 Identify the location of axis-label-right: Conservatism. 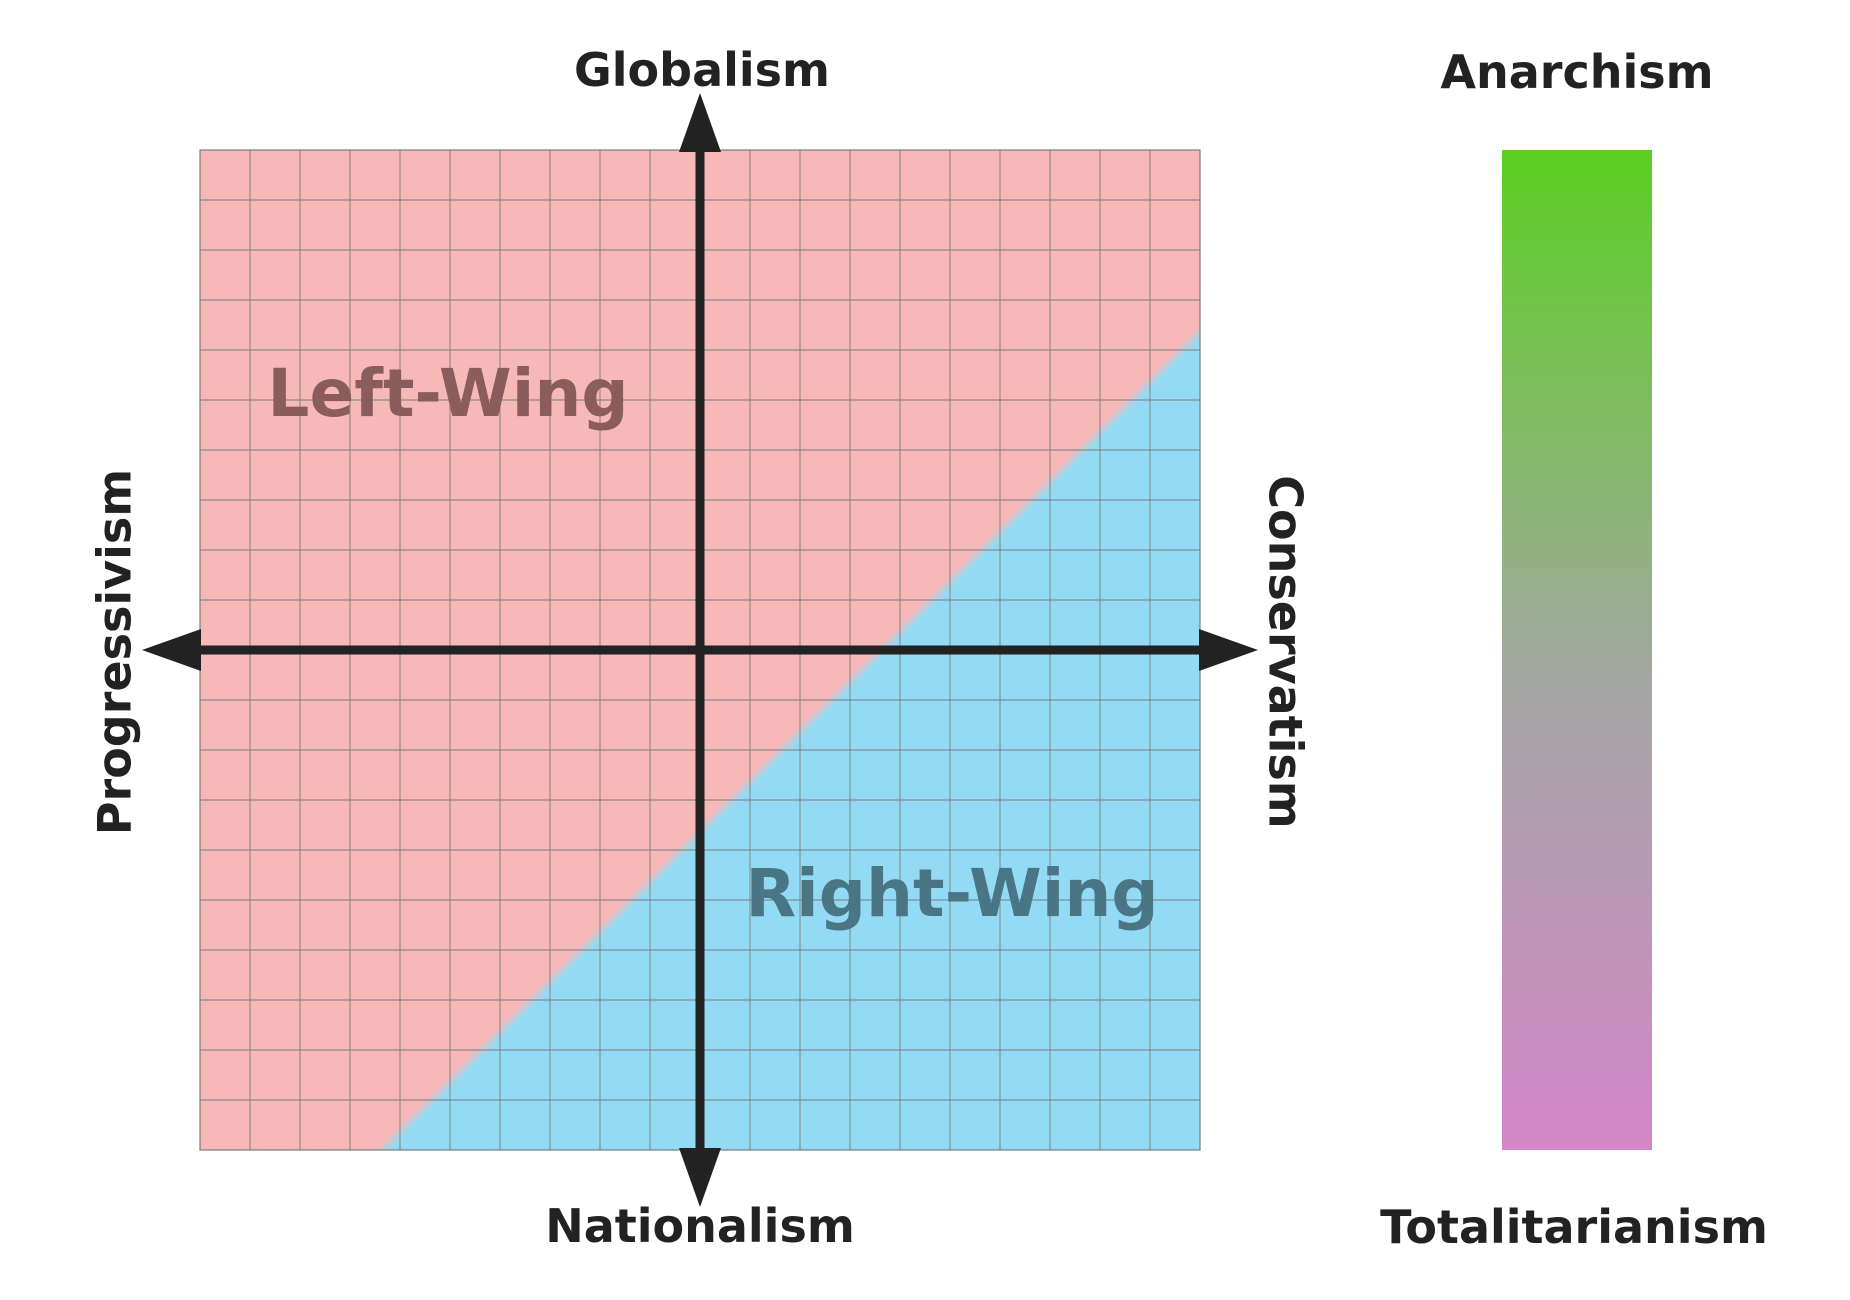
(1286, 651).